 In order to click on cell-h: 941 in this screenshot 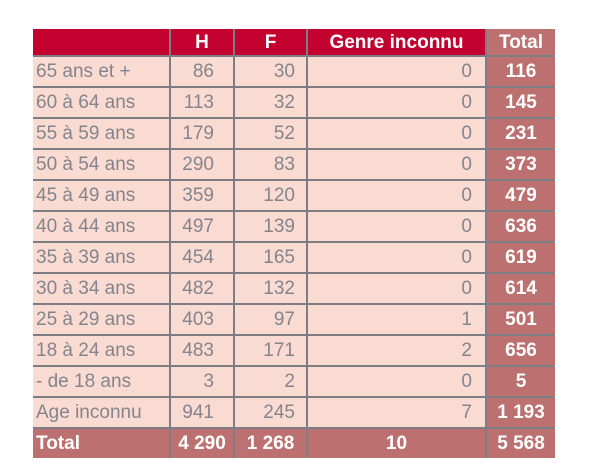, I will do `click(202, 412)`.